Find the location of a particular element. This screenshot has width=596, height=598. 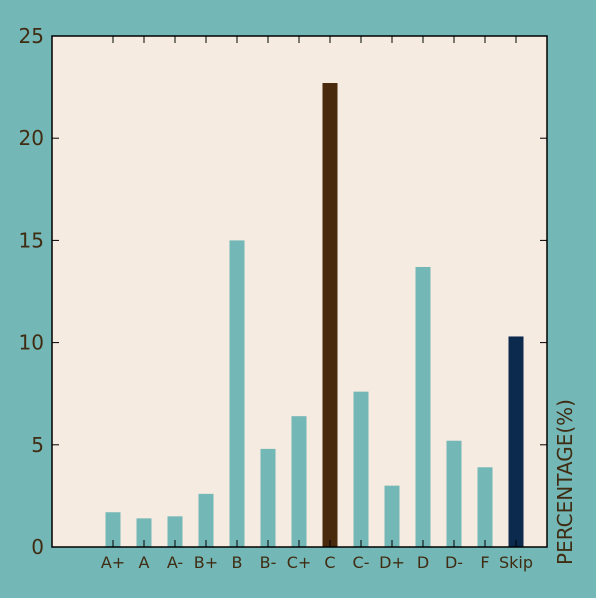

x-tick-label-D+: D+ is located at coordinates (392, 562).